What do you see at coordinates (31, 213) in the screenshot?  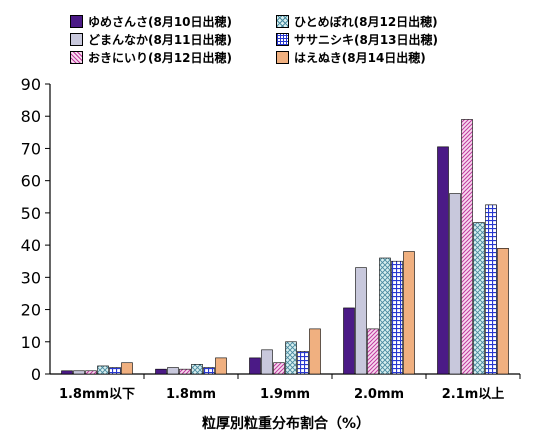 I see `y-tick-label: 50` at bounding box center [31, 213].